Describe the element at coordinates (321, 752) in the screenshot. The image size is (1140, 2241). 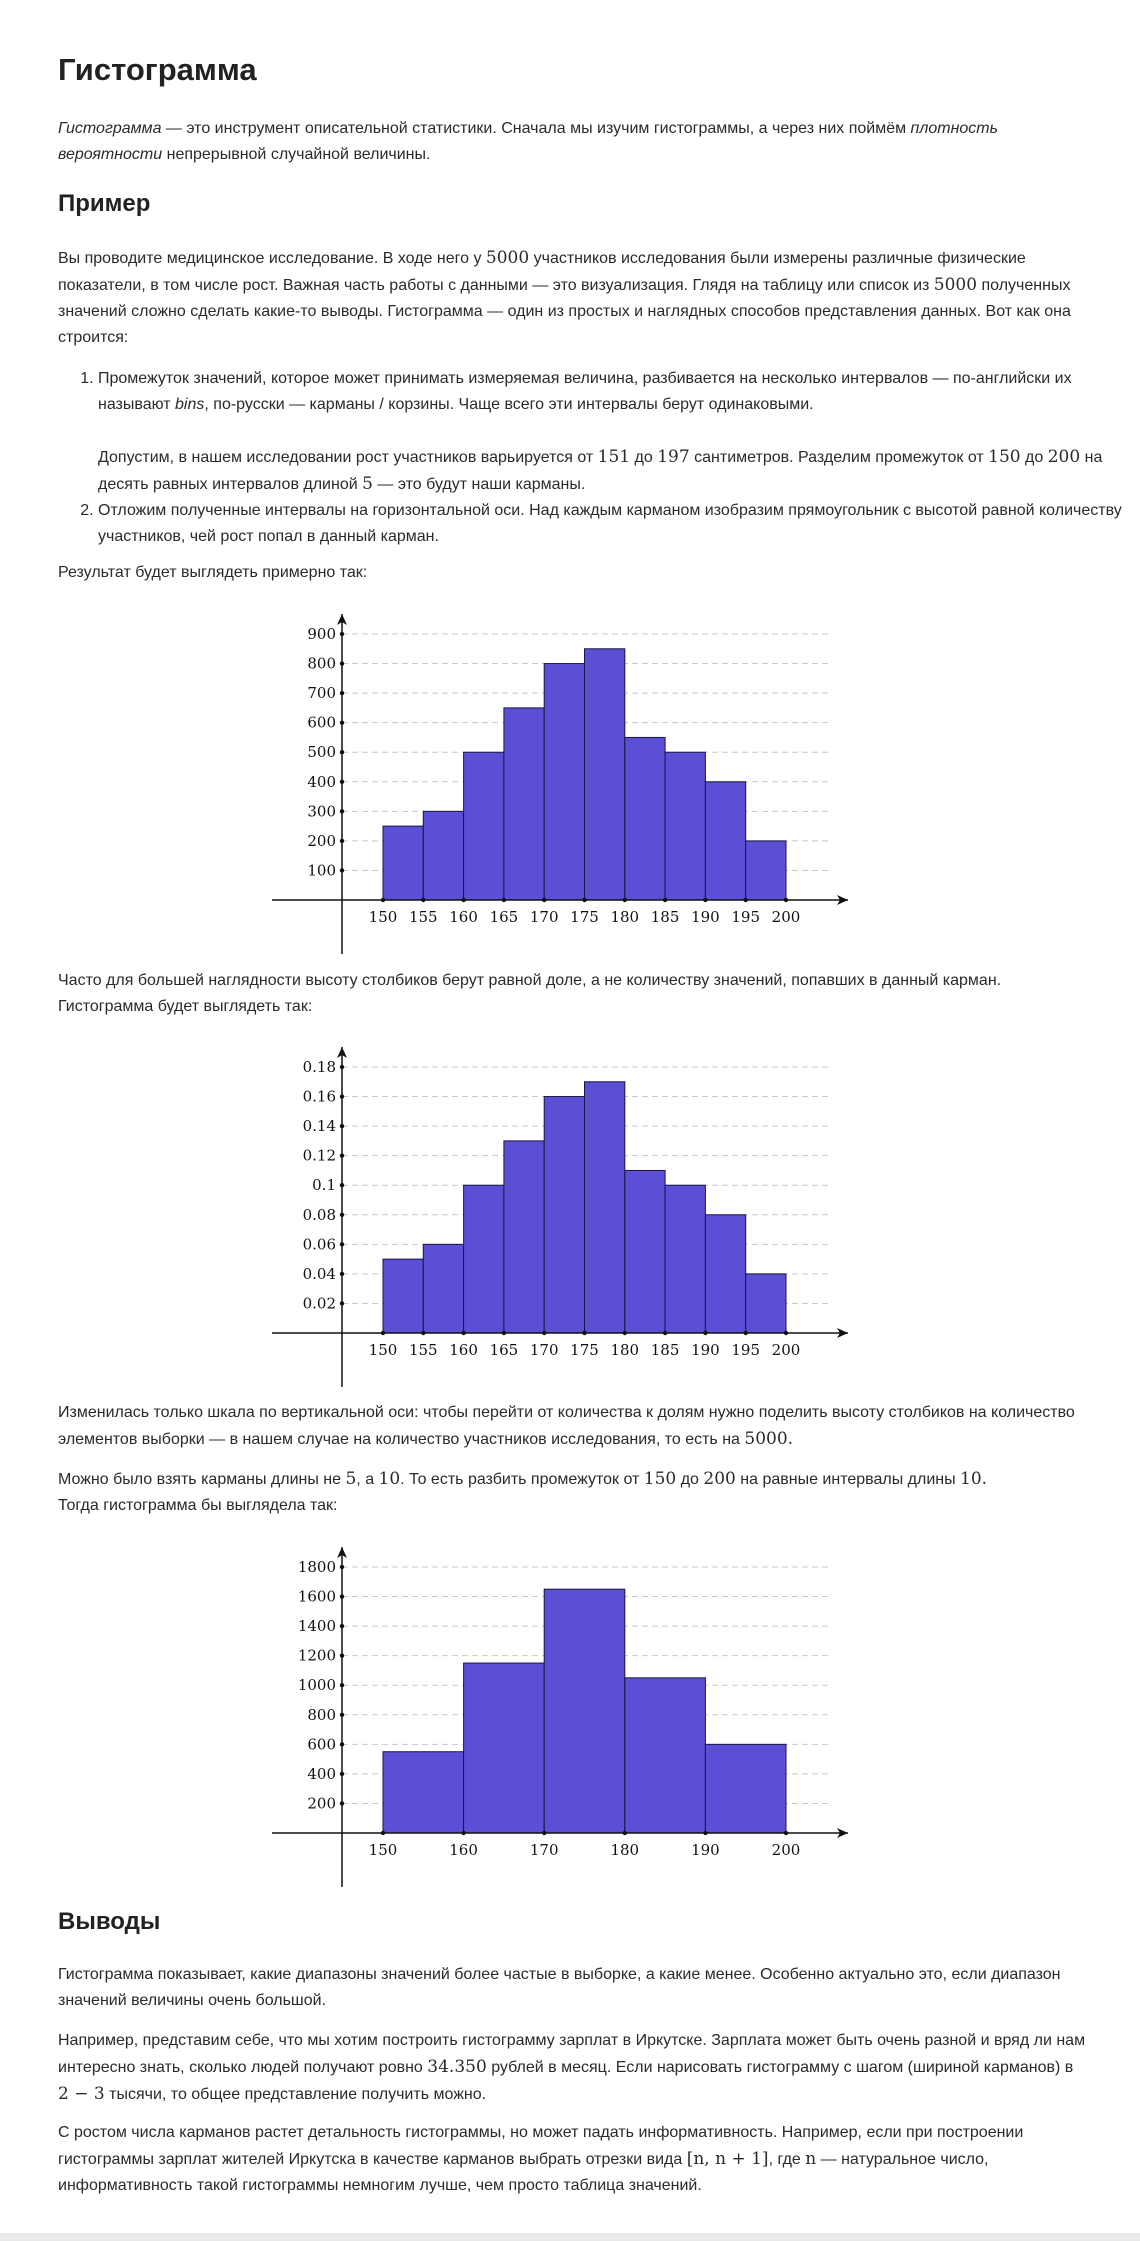
I see `y-tick-label: 500` at that location.